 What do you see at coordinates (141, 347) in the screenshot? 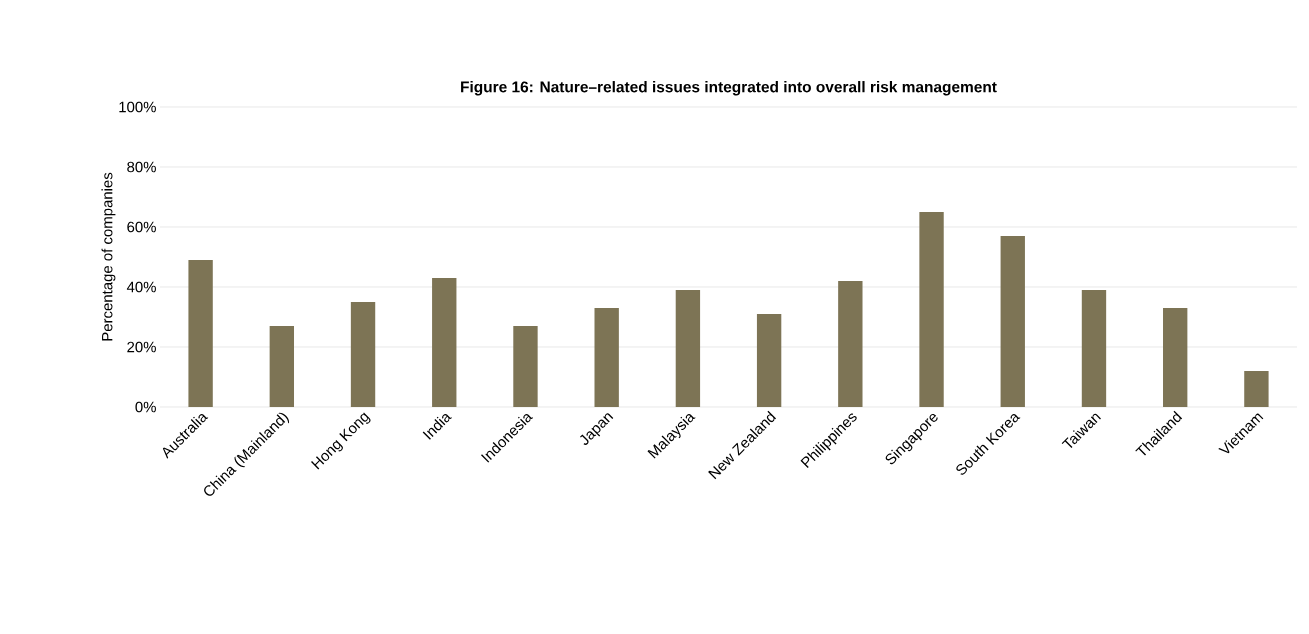
I see `y-tick-label: 20%` at bounding box center [141, 347].